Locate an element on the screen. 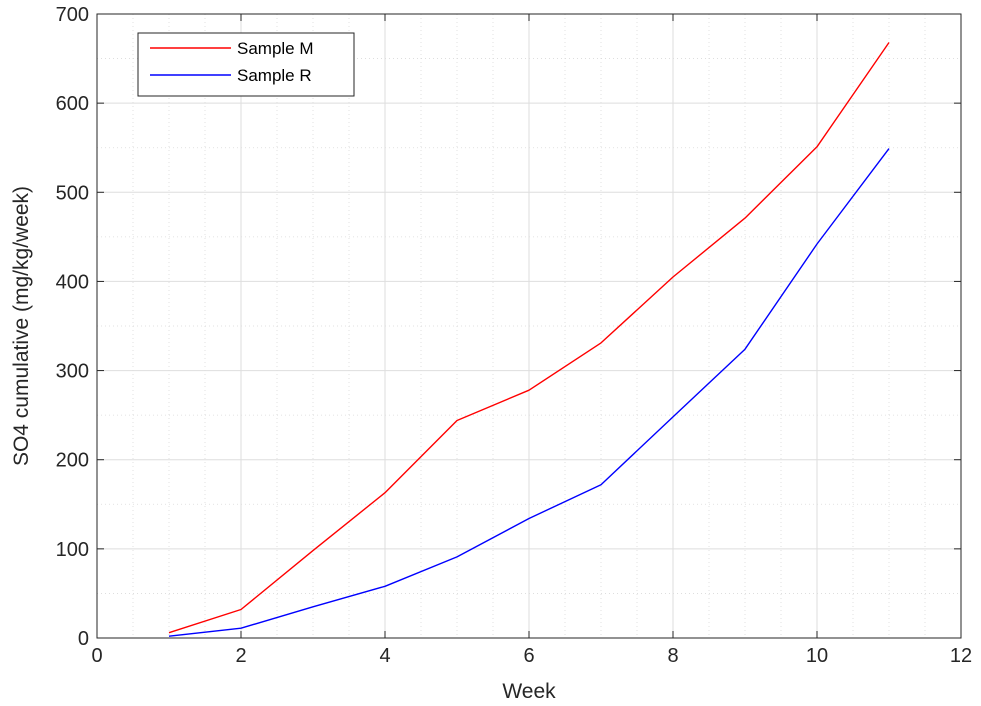 This screenshot has height=706, width=981. x-tick-label: 2 is located at coordinates (240, 656).